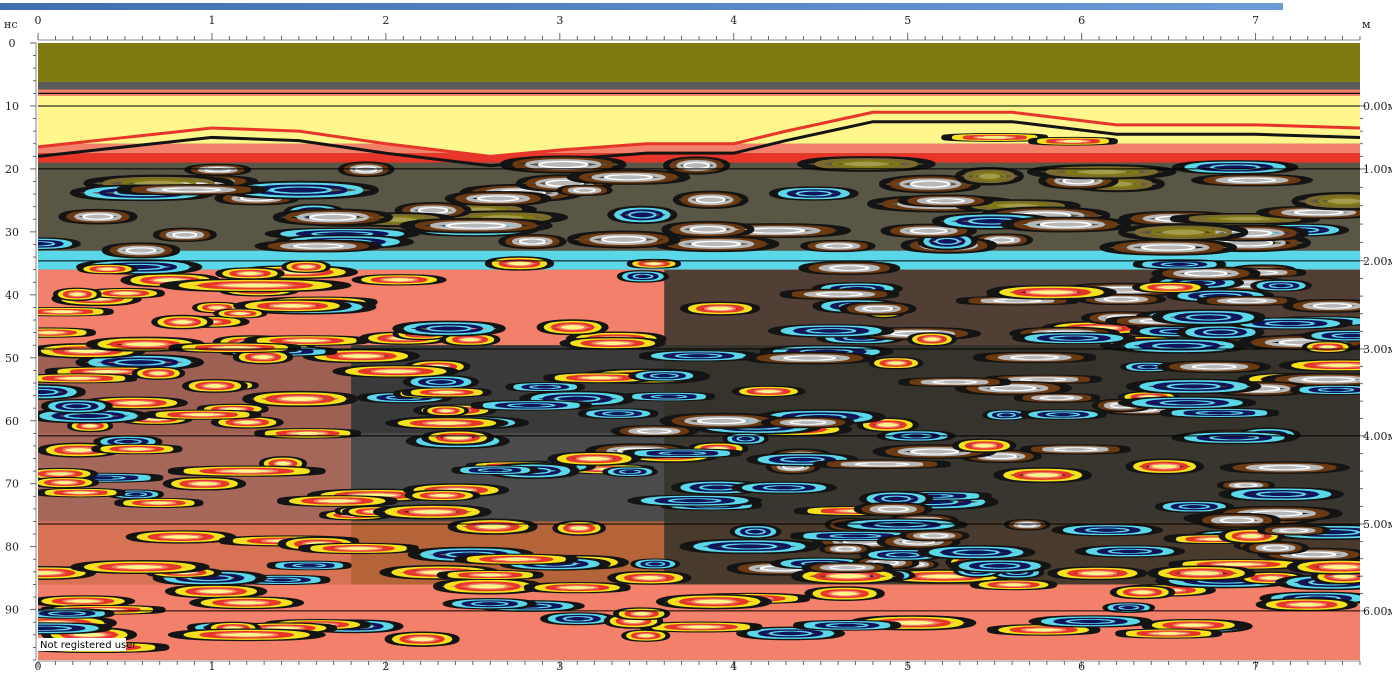 This screenshot has height=673, width=1392. I want to click on x-tick-label-top: 4, so click(733, 20).